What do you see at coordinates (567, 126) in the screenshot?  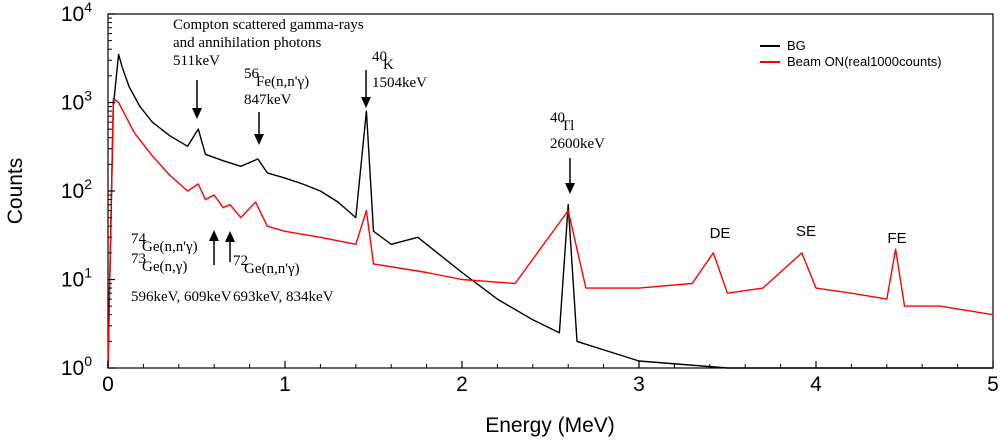 I see `annotation-tl-line1: Tl` at bounding box center [567, 126].